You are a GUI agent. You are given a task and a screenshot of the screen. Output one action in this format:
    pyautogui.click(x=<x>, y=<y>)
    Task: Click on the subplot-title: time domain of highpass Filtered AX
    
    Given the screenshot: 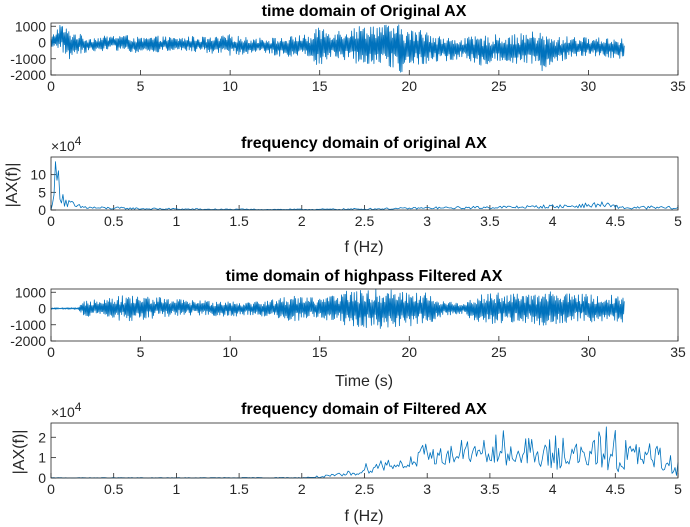 What is the action you would take?
    pyautogui.click(x=364, y=276)
    